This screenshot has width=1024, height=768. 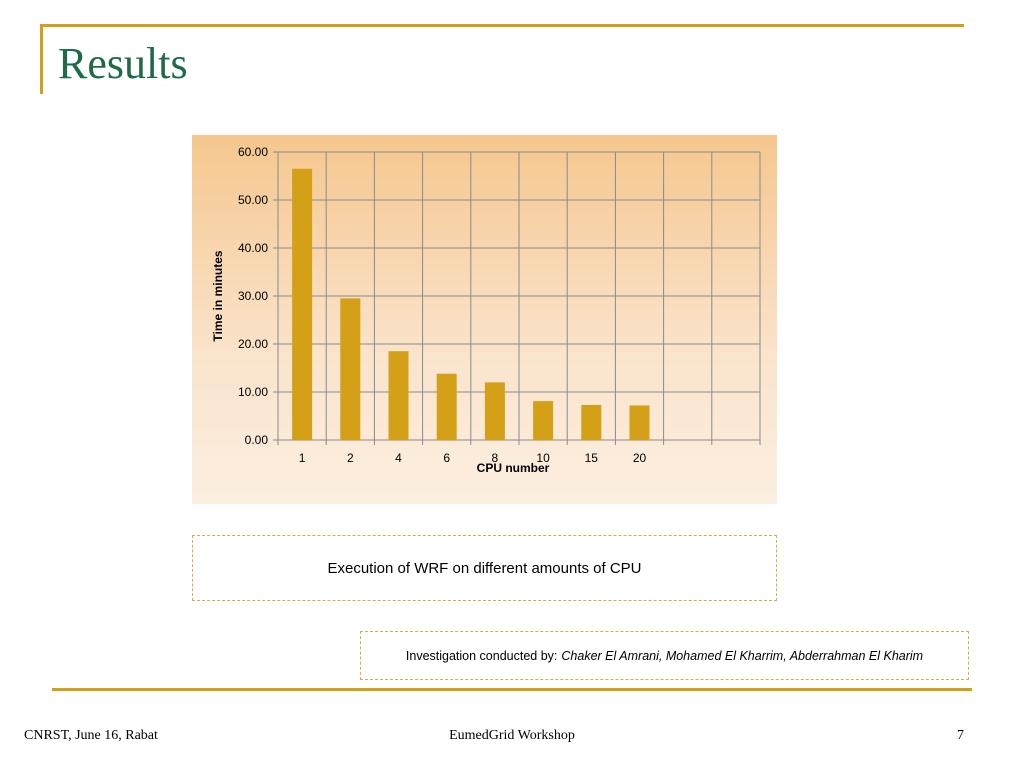 I want to click on x-axis-title: CPU number, so click(x=513, y=468).